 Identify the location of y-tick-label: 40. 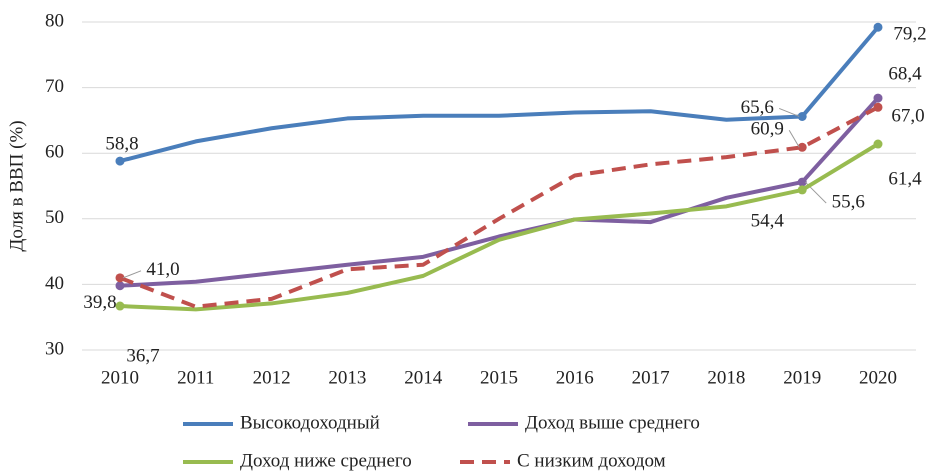
(54, 283).